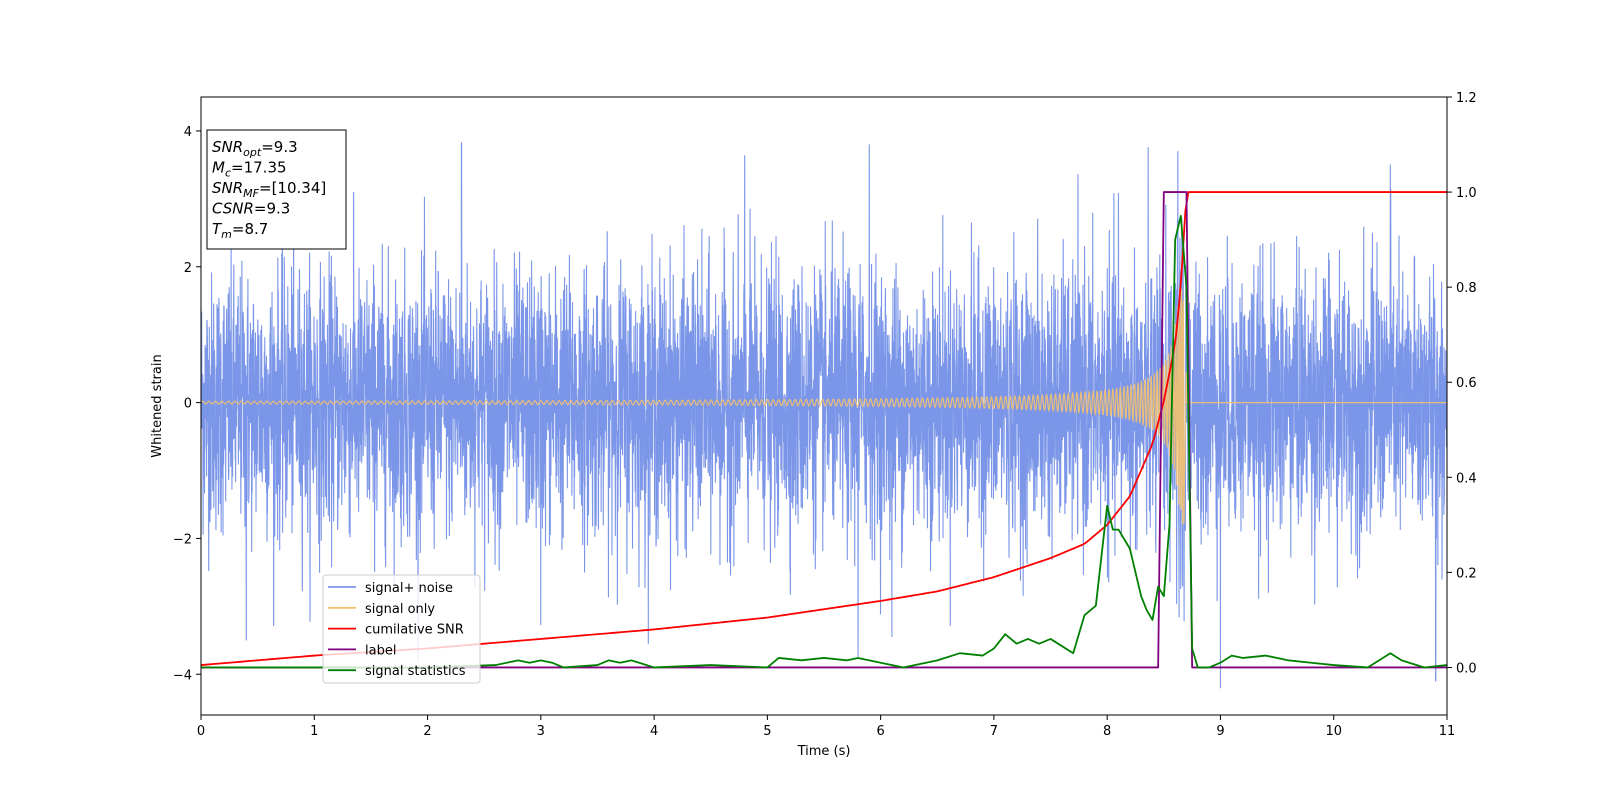 The height and width of the screenshot is (800, 1600). I want to click on x-tick-label: 4, so click(654, 731).